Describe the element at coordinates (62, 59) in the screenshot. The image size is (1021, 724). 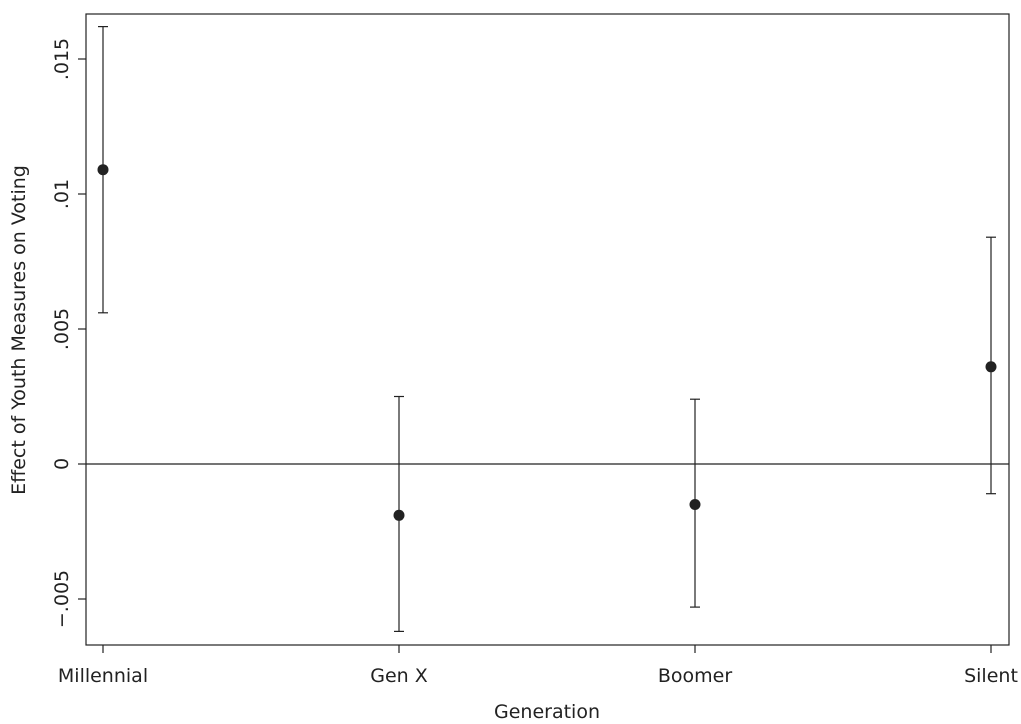
I see `y-tick-label: .015` at that location.